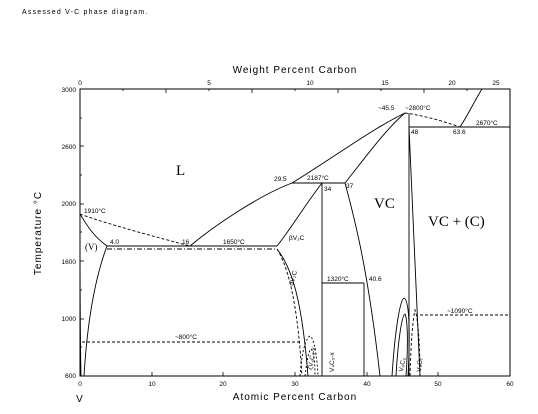  Describe the element at coordinates (438, 384) in the screenshot. I see `bottom-tick-50: 50` at that location.